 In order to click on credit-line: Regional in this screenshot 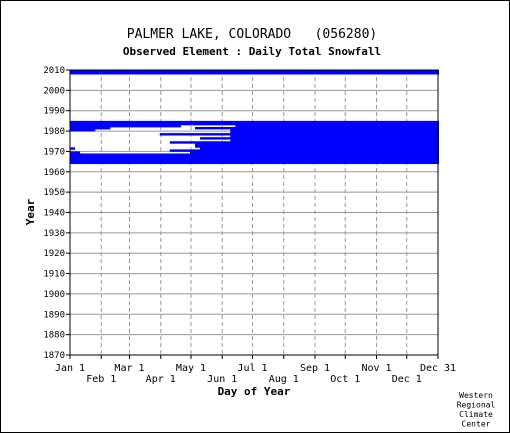, I will do `click(476, 405)`.